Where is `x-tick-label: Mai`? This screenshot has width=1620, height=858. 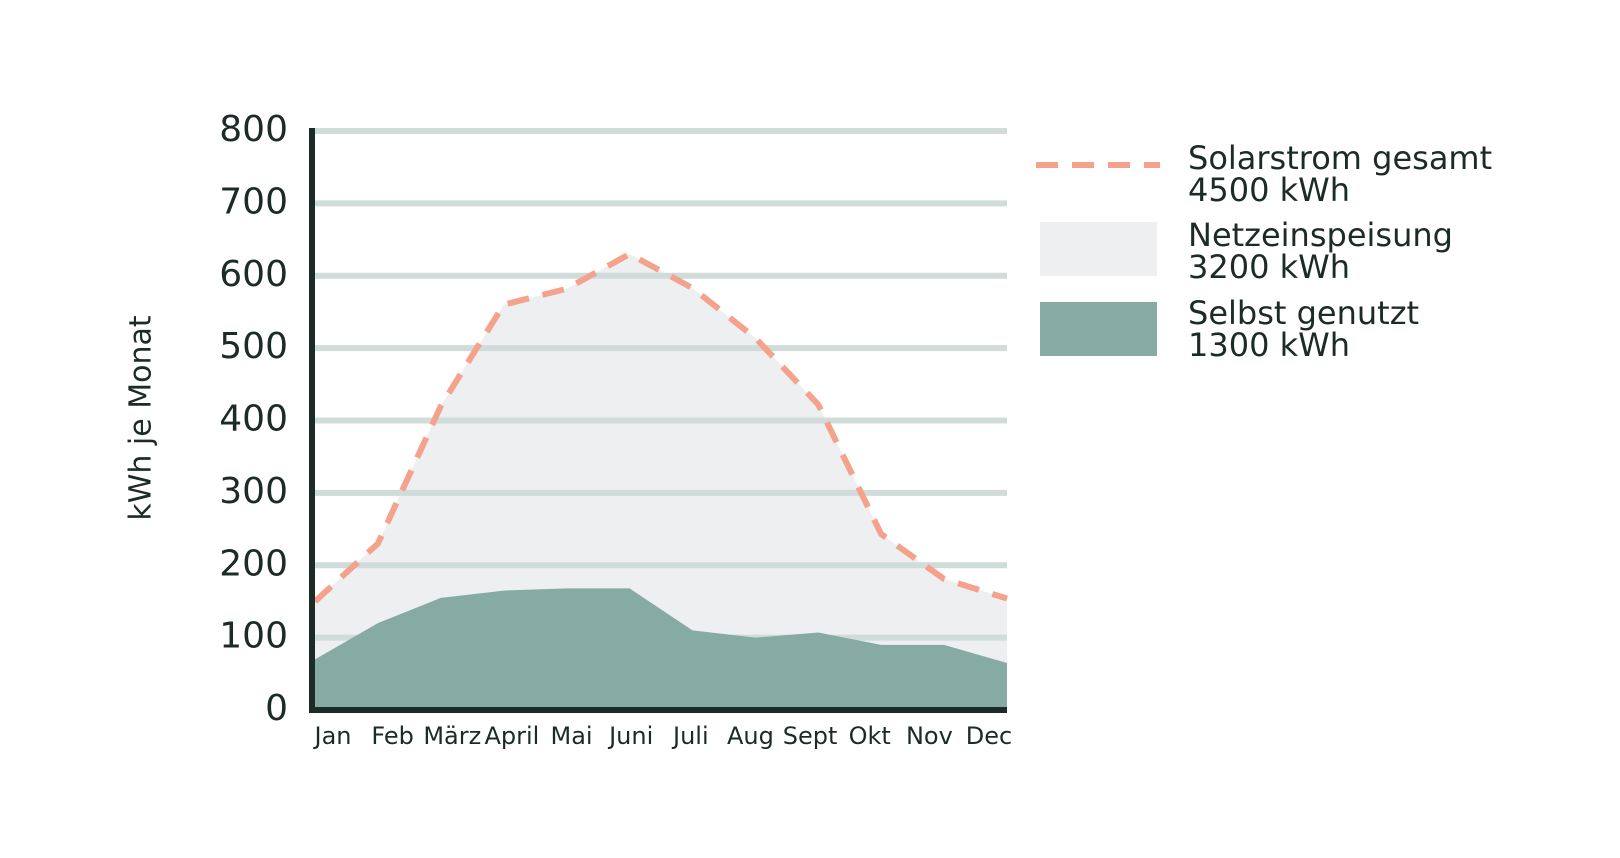
x-tick-label: Mai is located at coordinates (571, 736).